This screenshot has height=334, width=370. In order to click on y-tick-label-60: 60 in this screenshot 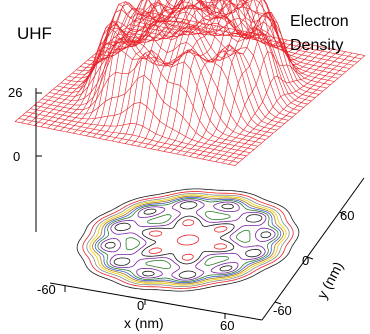, I will do `click(347, 215)`.